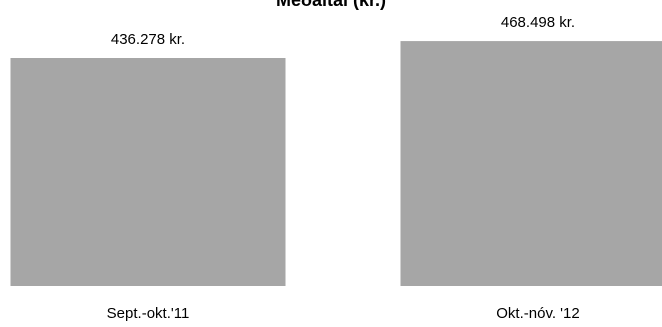  Describe the element at coordinates (148, 313) in the screenshot. I see `category-label-1: Sept.-okt.'11` at that location.